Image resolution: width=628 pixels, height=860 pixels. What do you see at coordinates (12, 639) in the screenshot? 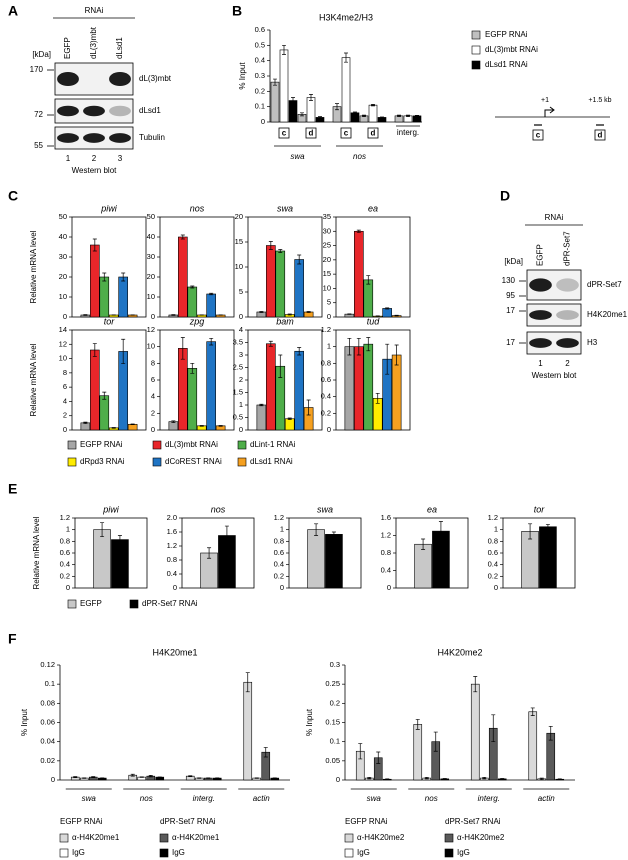
I see `panel-label: F` at bounding box center [12, 639].